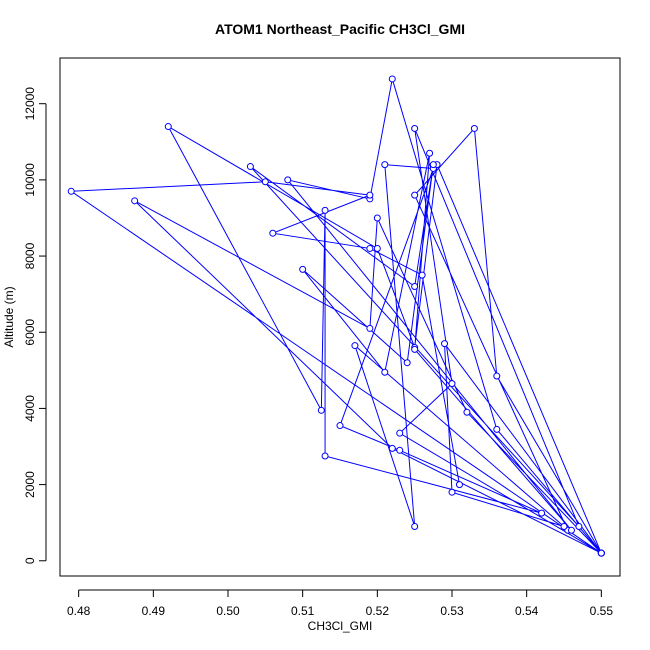 This screenshot has height=650, width=650. Describe the element at coordinates (30, 180) in the screenshot. I see `y-tick-label: 10000` at that location.